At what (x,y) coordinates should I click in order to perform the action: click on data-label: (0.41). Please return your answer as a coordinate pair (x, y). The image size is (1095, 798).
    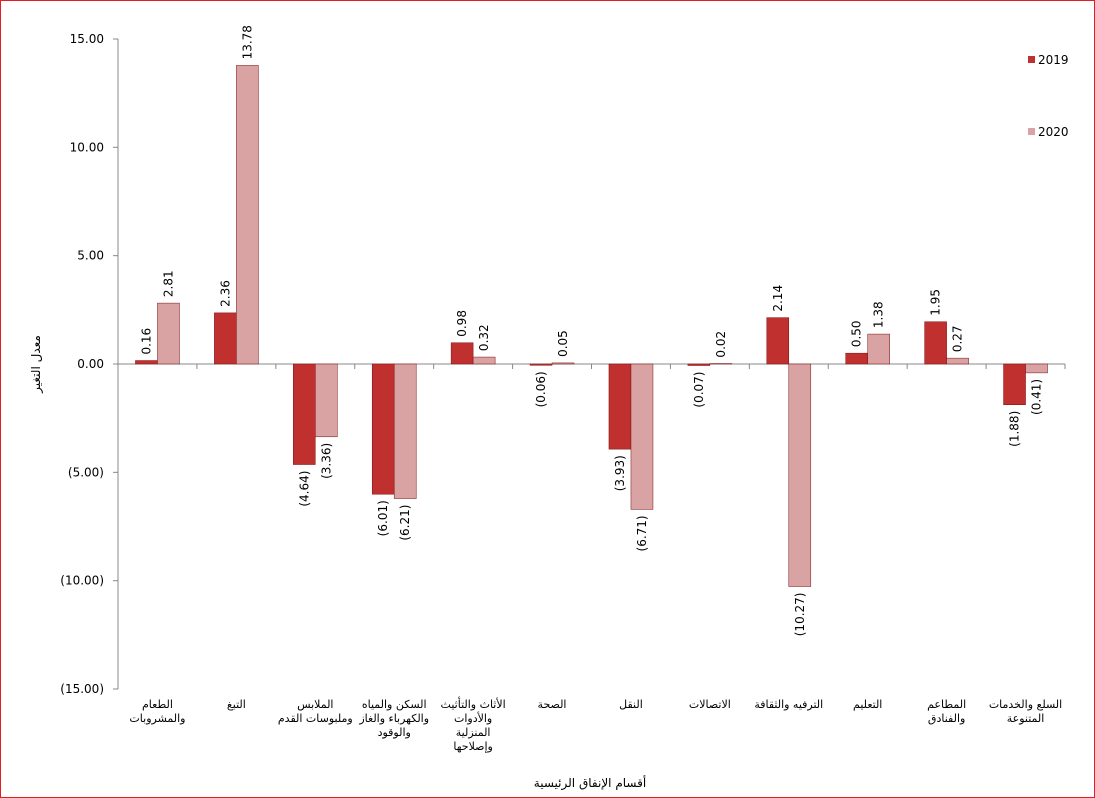
    Looking at the image, I should click on (1037, 397).